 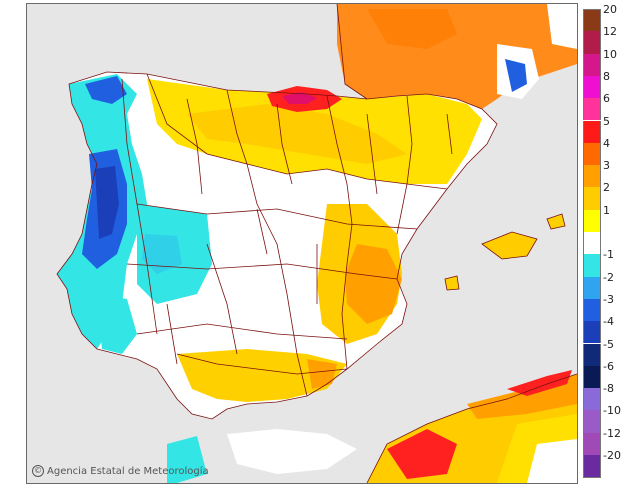 What do you see at coordinates (608, 344) in the screenshot?
I see `legend-label: -5` at bounding box center [608, 344].